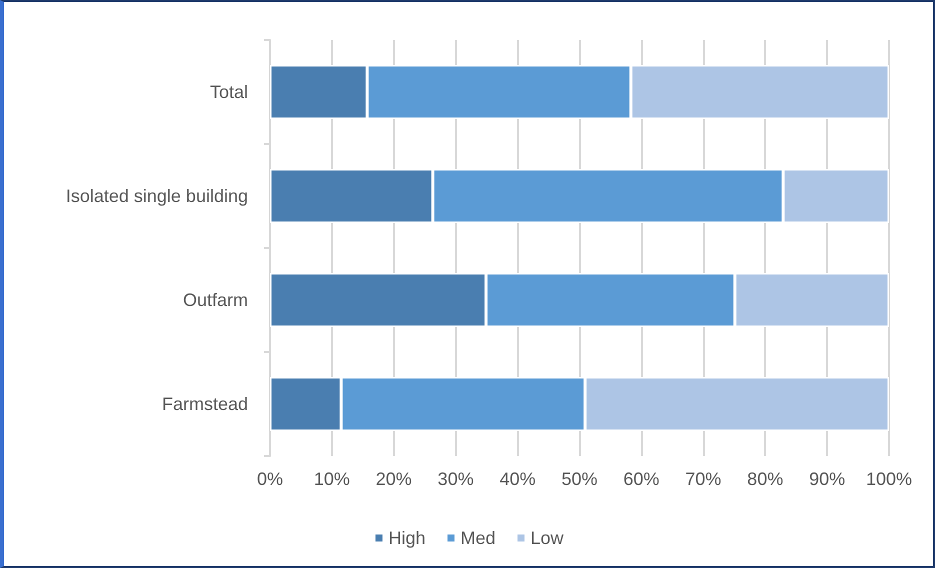 The image size is (935, 568). Describe the element at coordinates (765, 479) in the screenshot. I see `x-tick-label: 80%` at that location.